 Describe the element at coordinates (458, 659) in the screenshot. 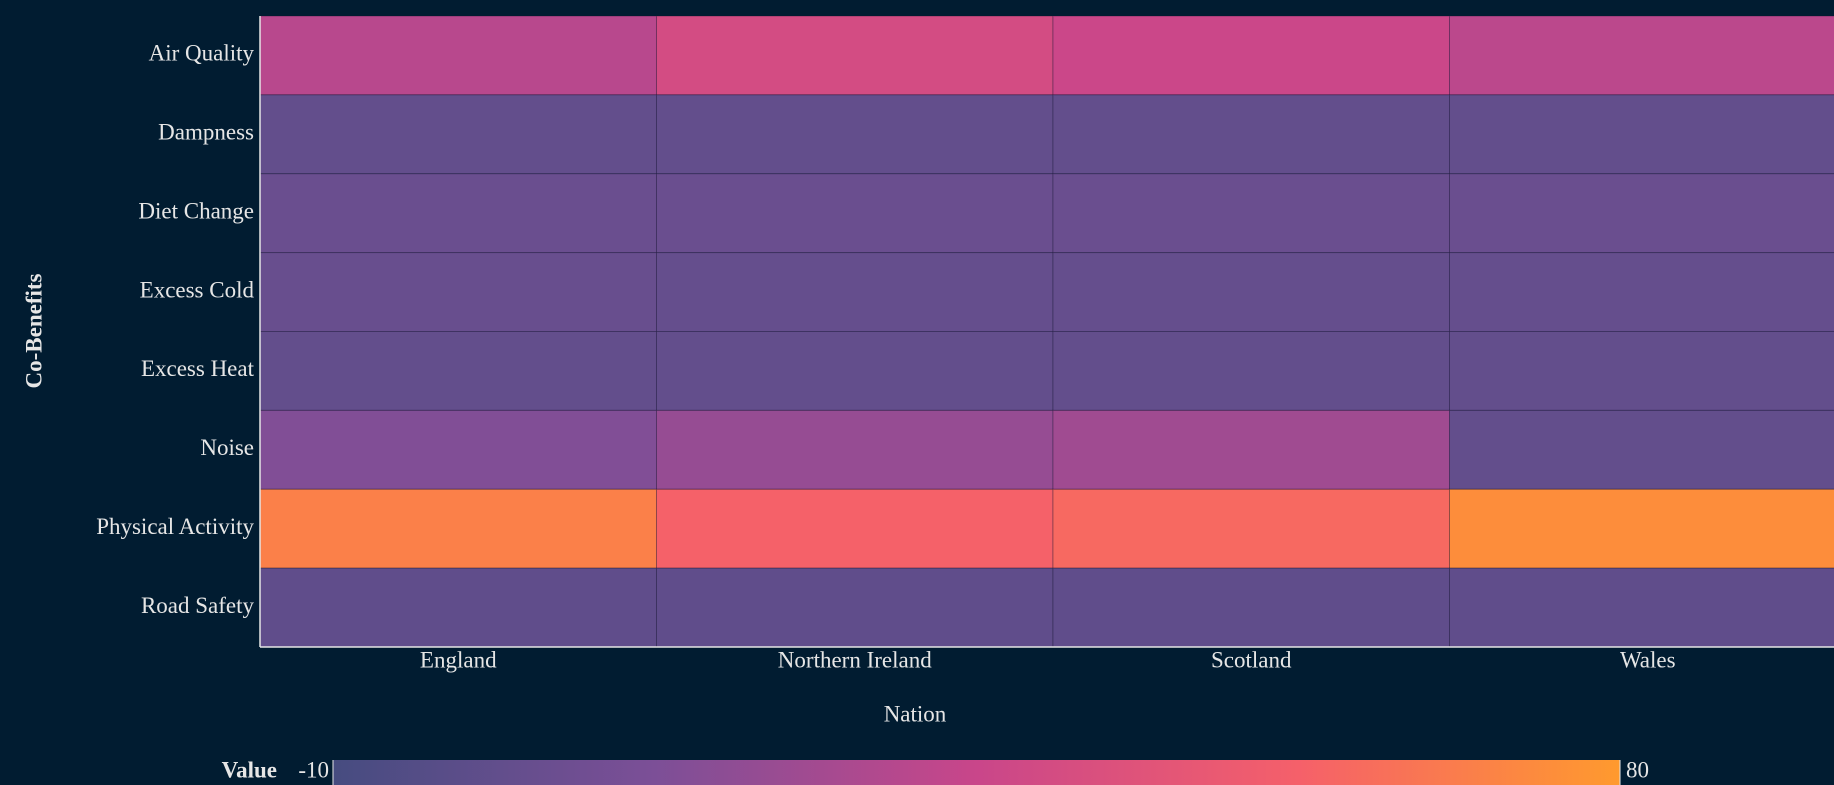

I see `x-tick-label: England` at that location.